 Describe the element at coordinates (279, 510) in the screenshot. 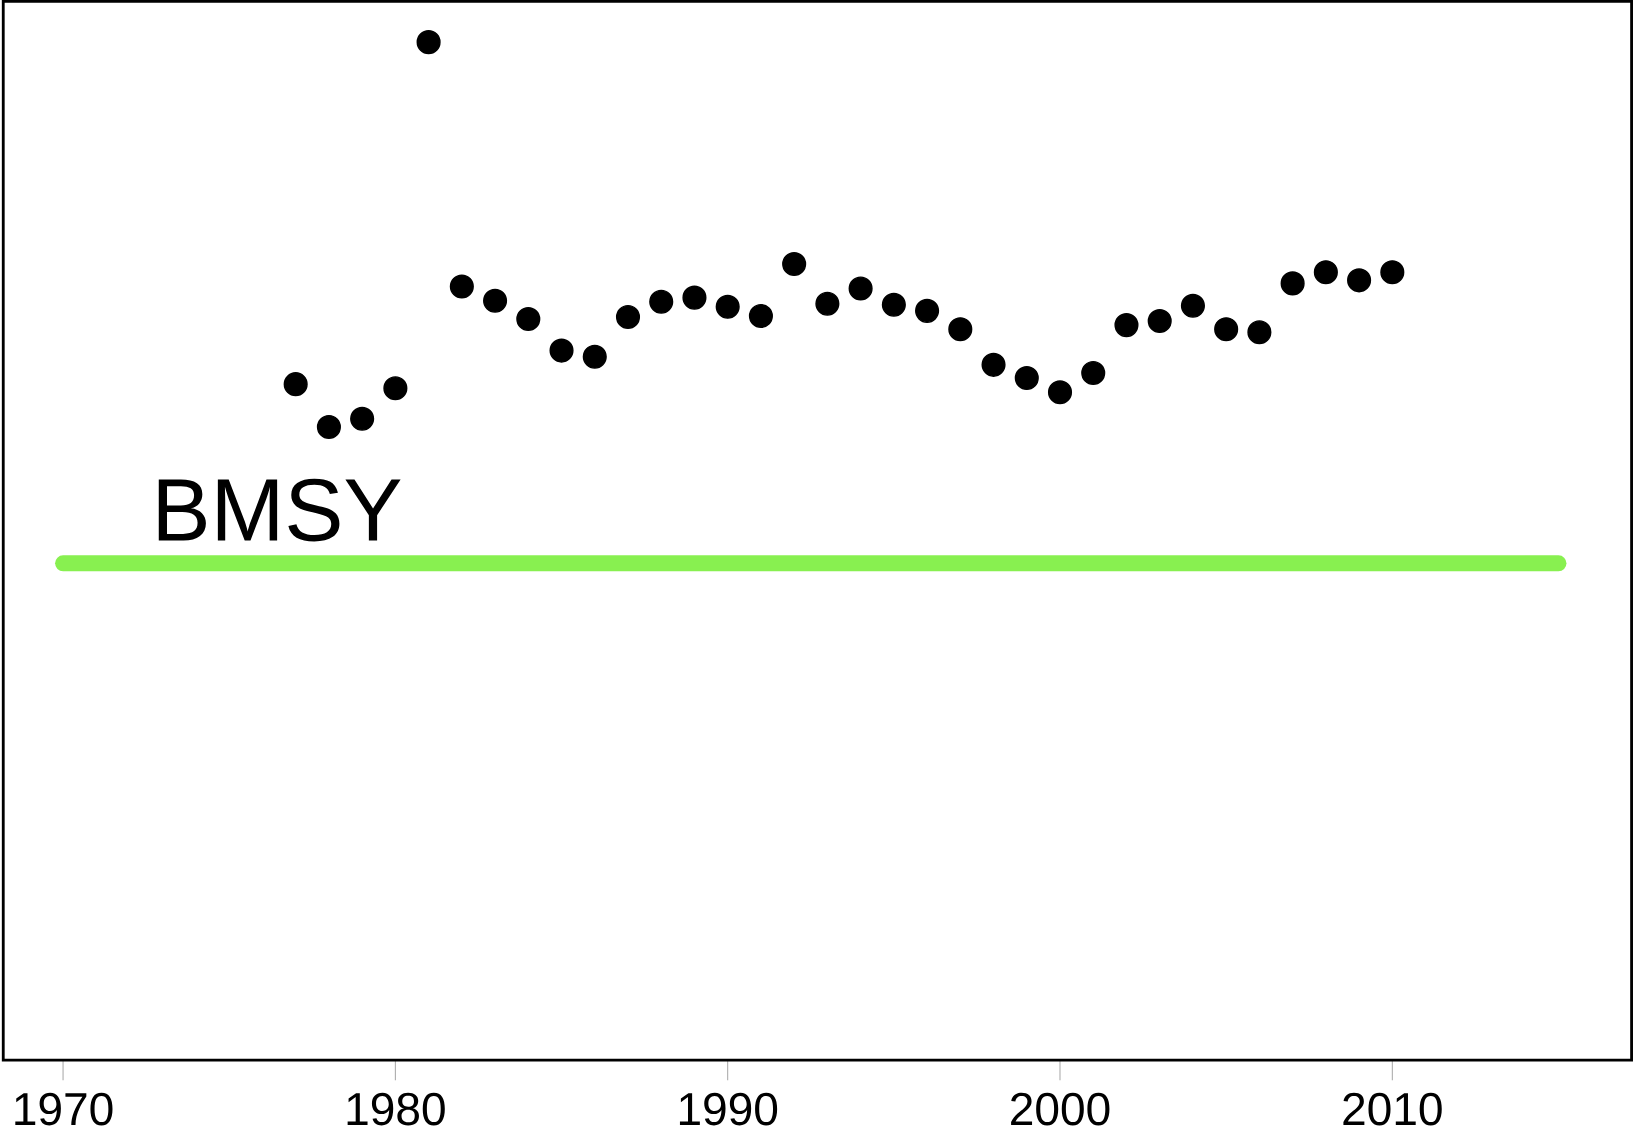

I see `series-label: BMSY` at that location.